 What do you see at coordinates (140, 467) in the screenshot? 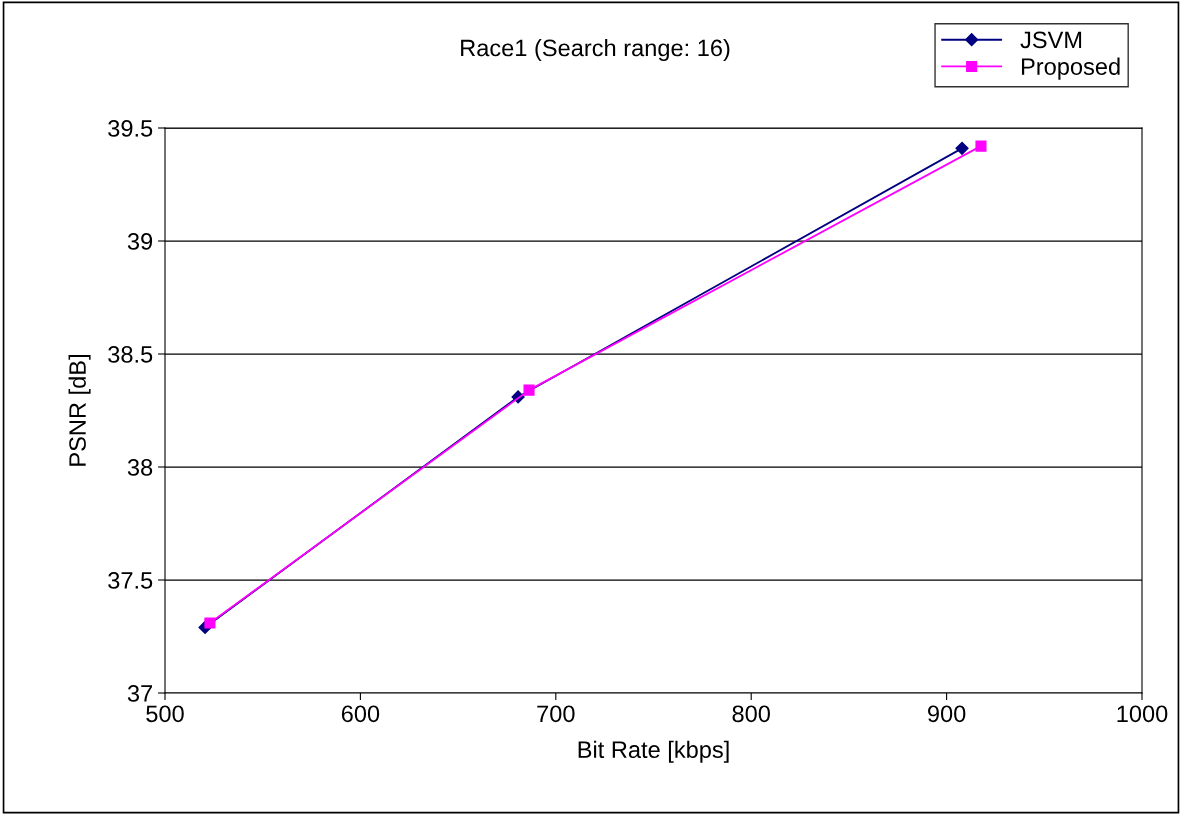
I see `y-tick-label: 38` at bounding box center [140, 467].